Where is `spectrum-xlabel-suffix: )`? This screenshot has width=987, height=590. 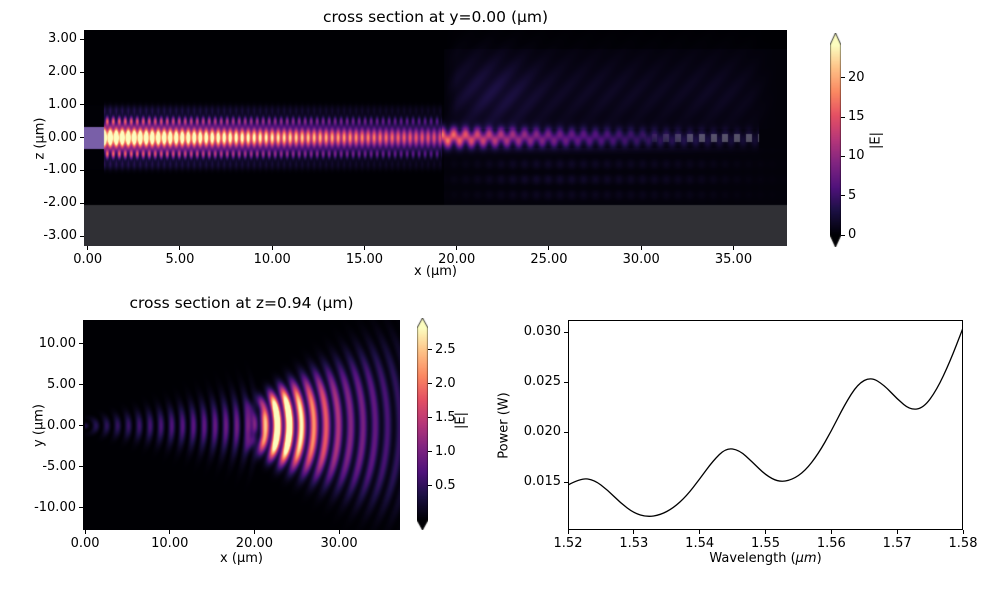
spectrum-xlabel-suffix: ) is located at coordinates (819, 558).